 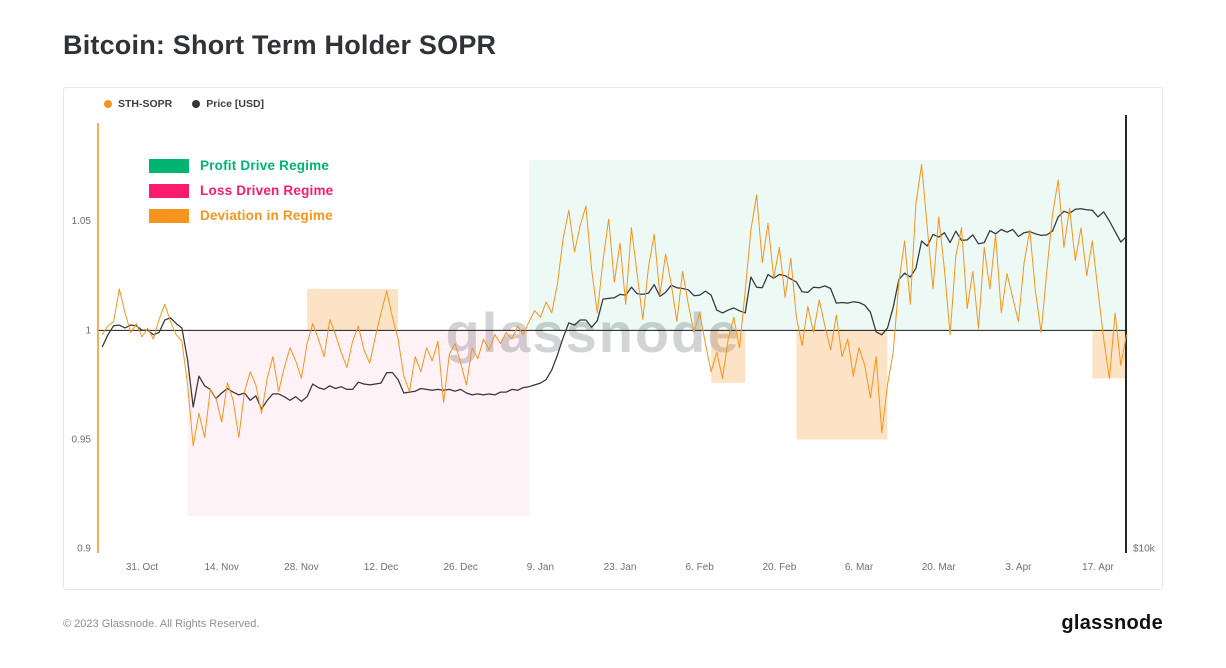 What do you see at coordinates (145, 104) in the screenshot?
I see `legend-label-sth-sopr: STH-SOPR` at bounding box center [145, 104].